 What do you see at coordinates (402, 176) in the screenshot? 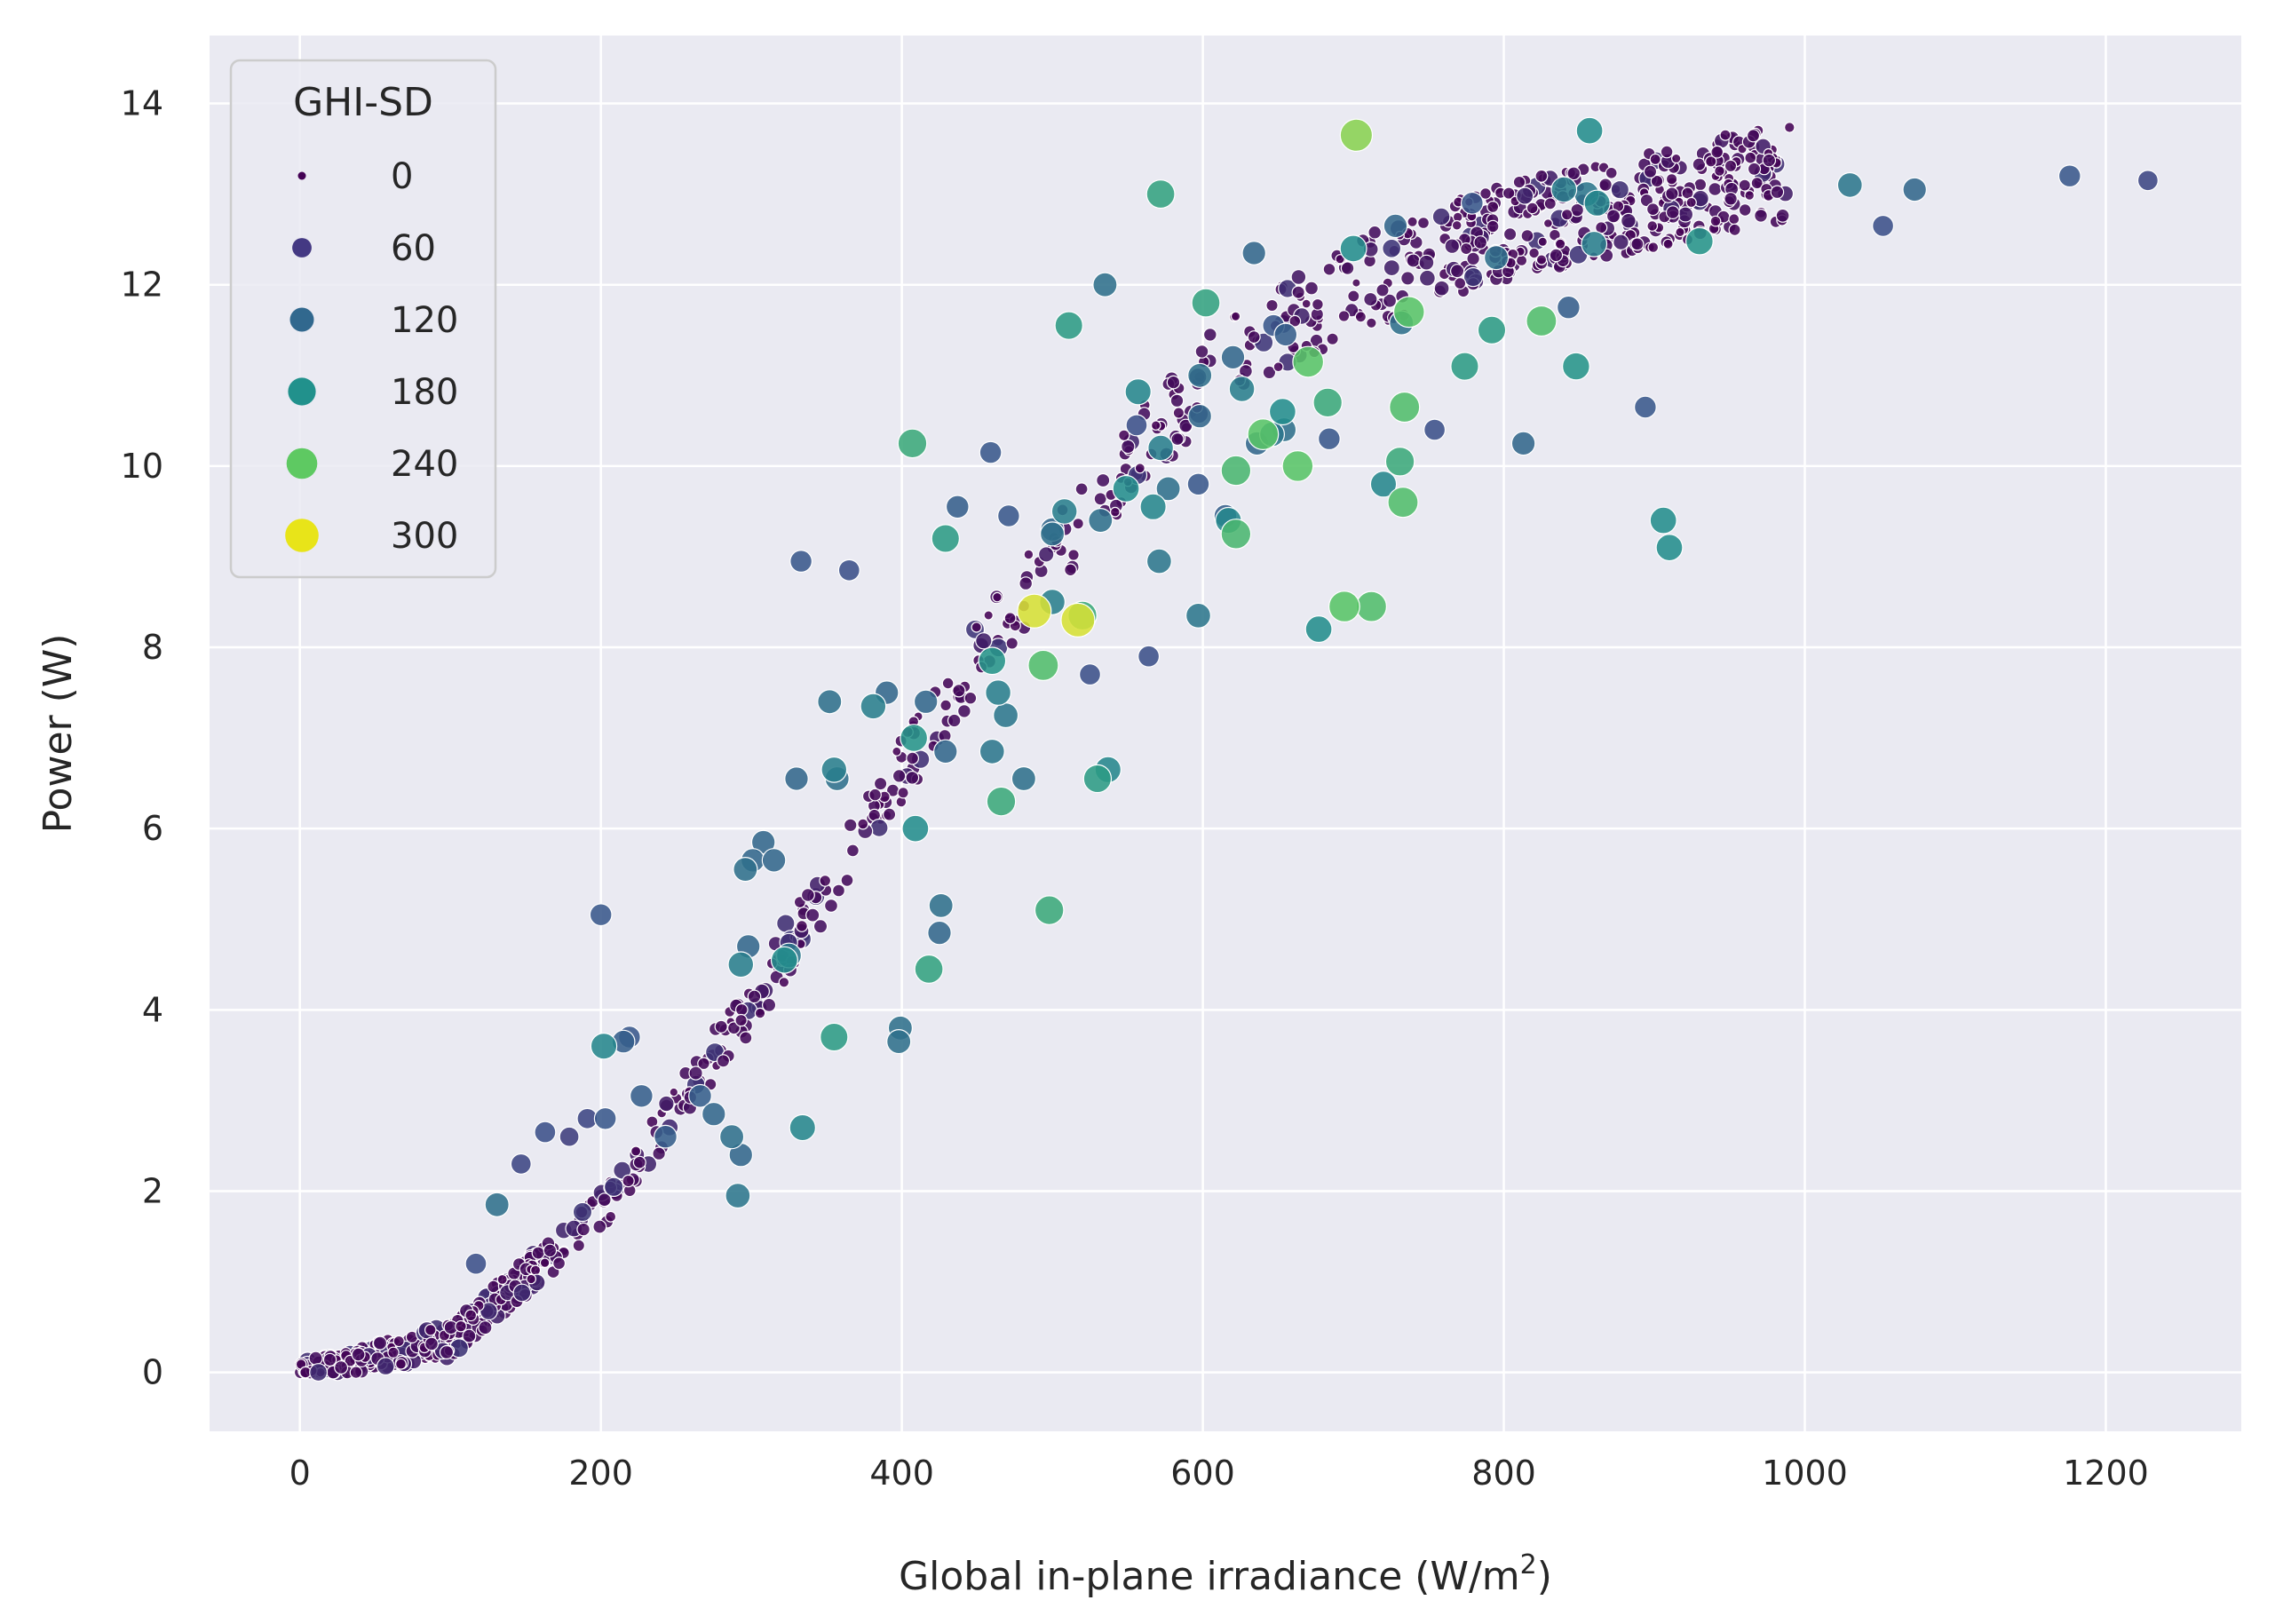
I see `legend-label: 0` at bounding box center [402, 176].